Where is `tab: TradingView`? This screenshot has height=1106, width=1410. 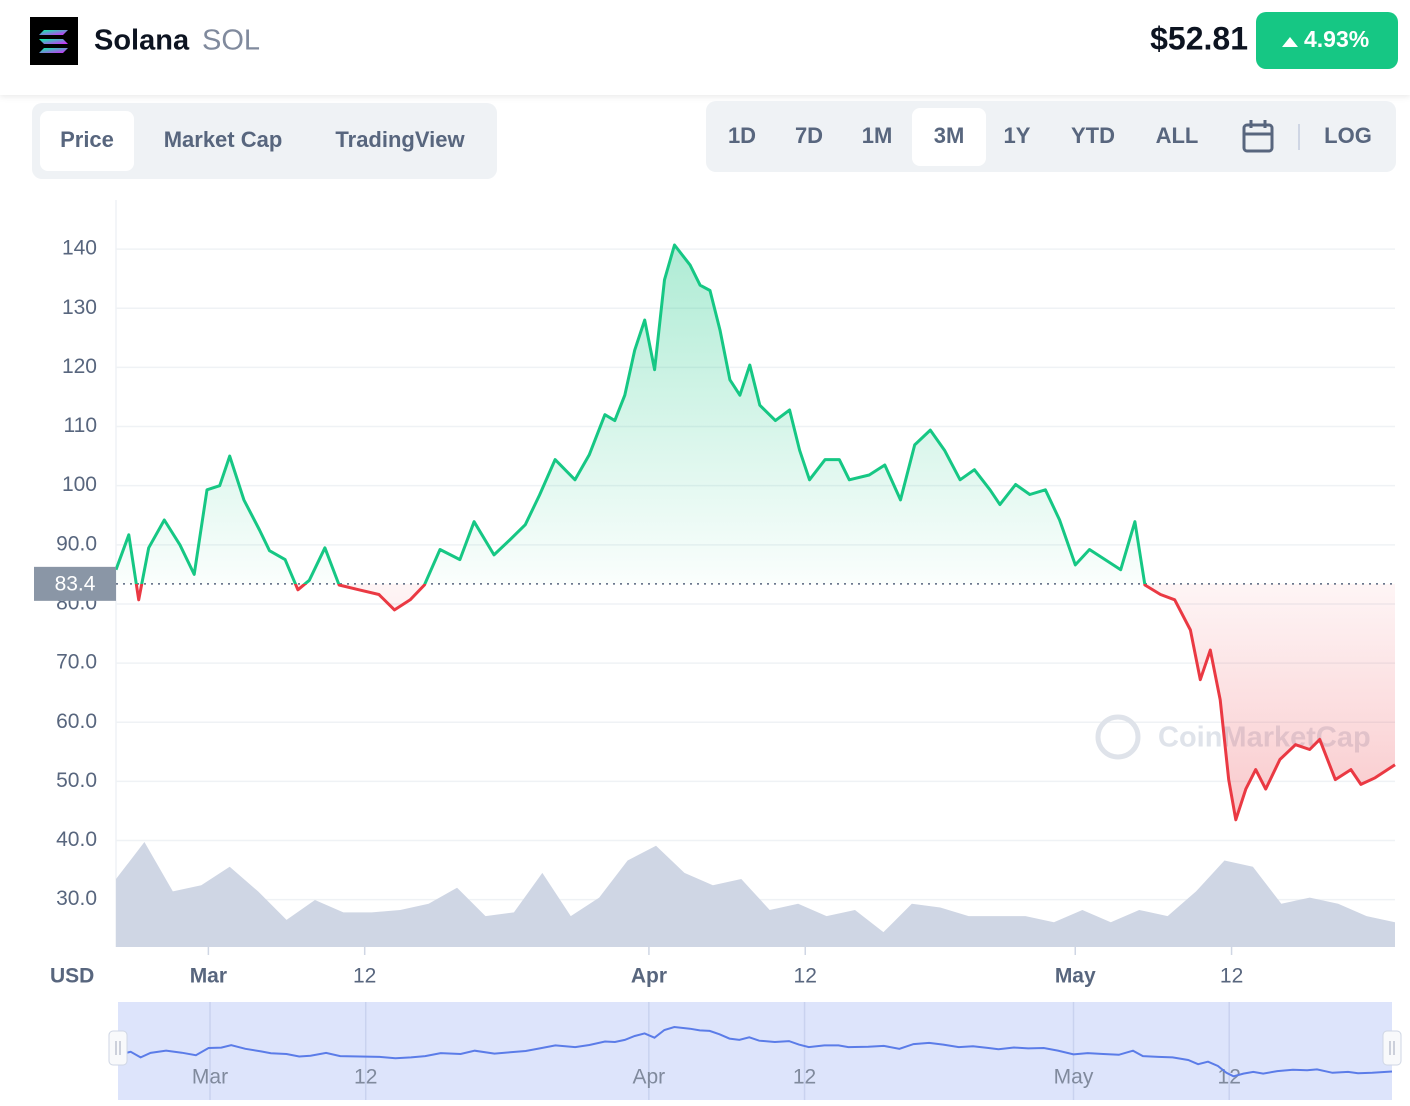 tab: TradingView is located at coordinates (400, 139).